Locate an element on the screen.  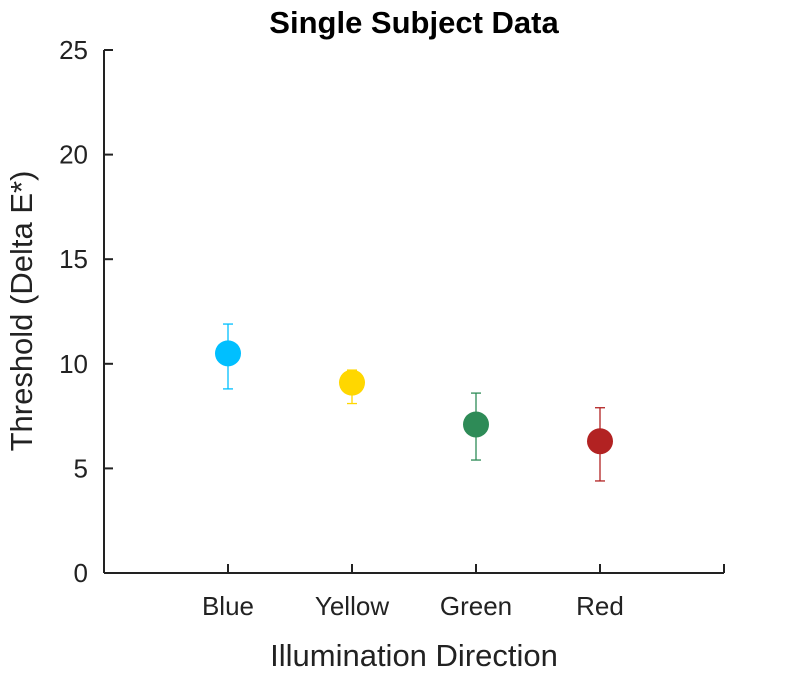
data-point-yellow is located at coordinates (352, 382).